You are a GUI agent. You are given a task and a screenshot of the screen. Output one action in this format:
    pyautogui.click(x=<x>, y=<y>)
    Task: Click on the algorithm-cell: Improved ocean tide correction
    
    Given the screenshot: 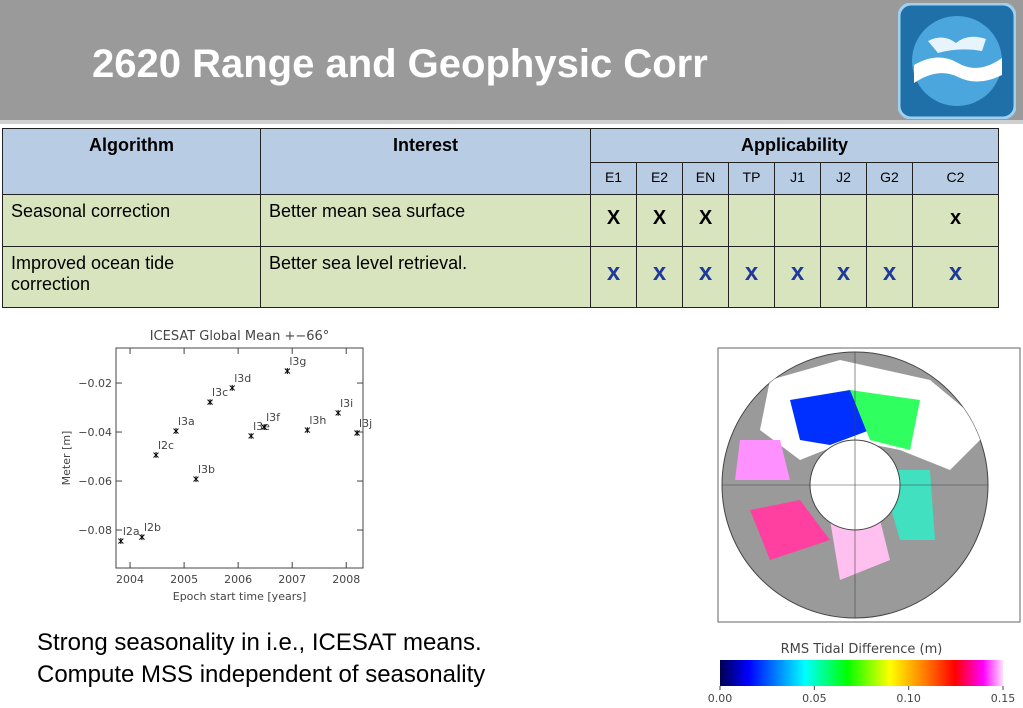 What is the action you would take?
    pyautogui.click(x=131, y=277)
    